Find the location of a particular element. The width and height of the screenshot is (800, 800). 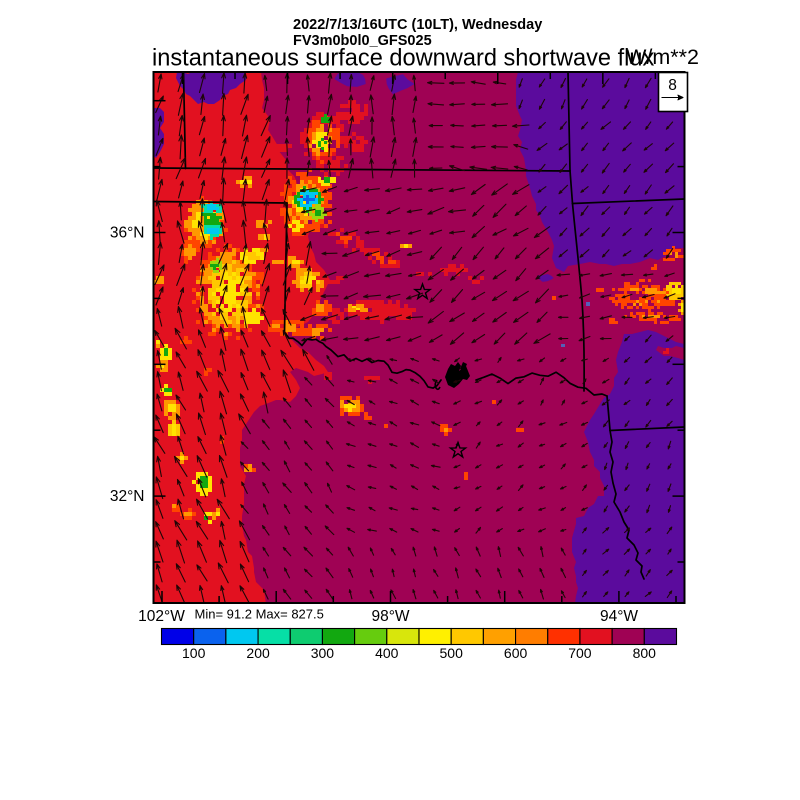

svg-text: 98°W is located at coordinates (390, 616).